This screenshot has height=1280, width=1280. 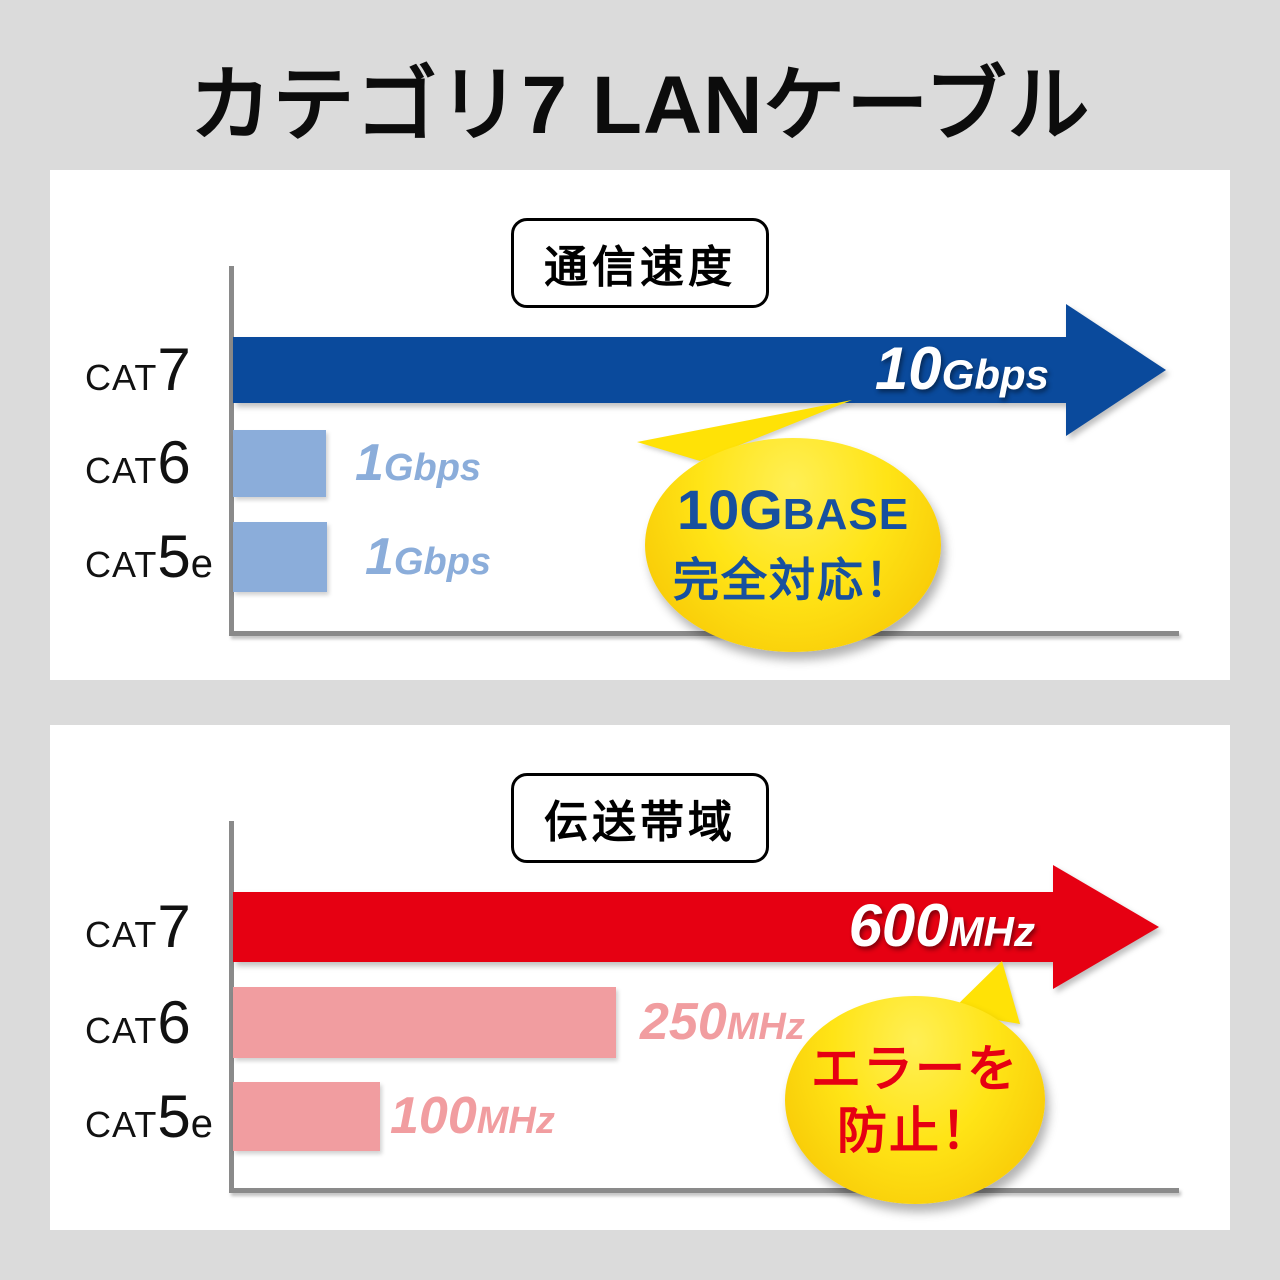 What do you see at coordinates (433, 1116) in the screenshot?
I see `value-number: 100` at bounding box center [433, 1116].